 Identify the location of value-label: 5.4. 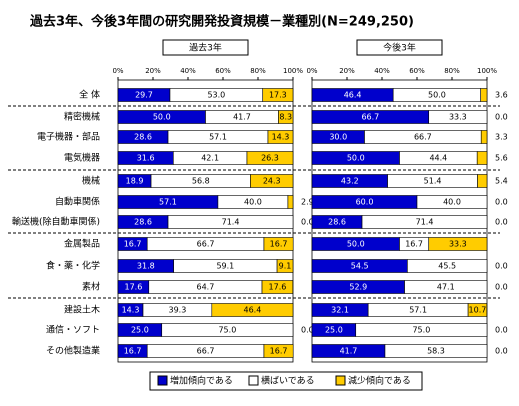
(501, 181).